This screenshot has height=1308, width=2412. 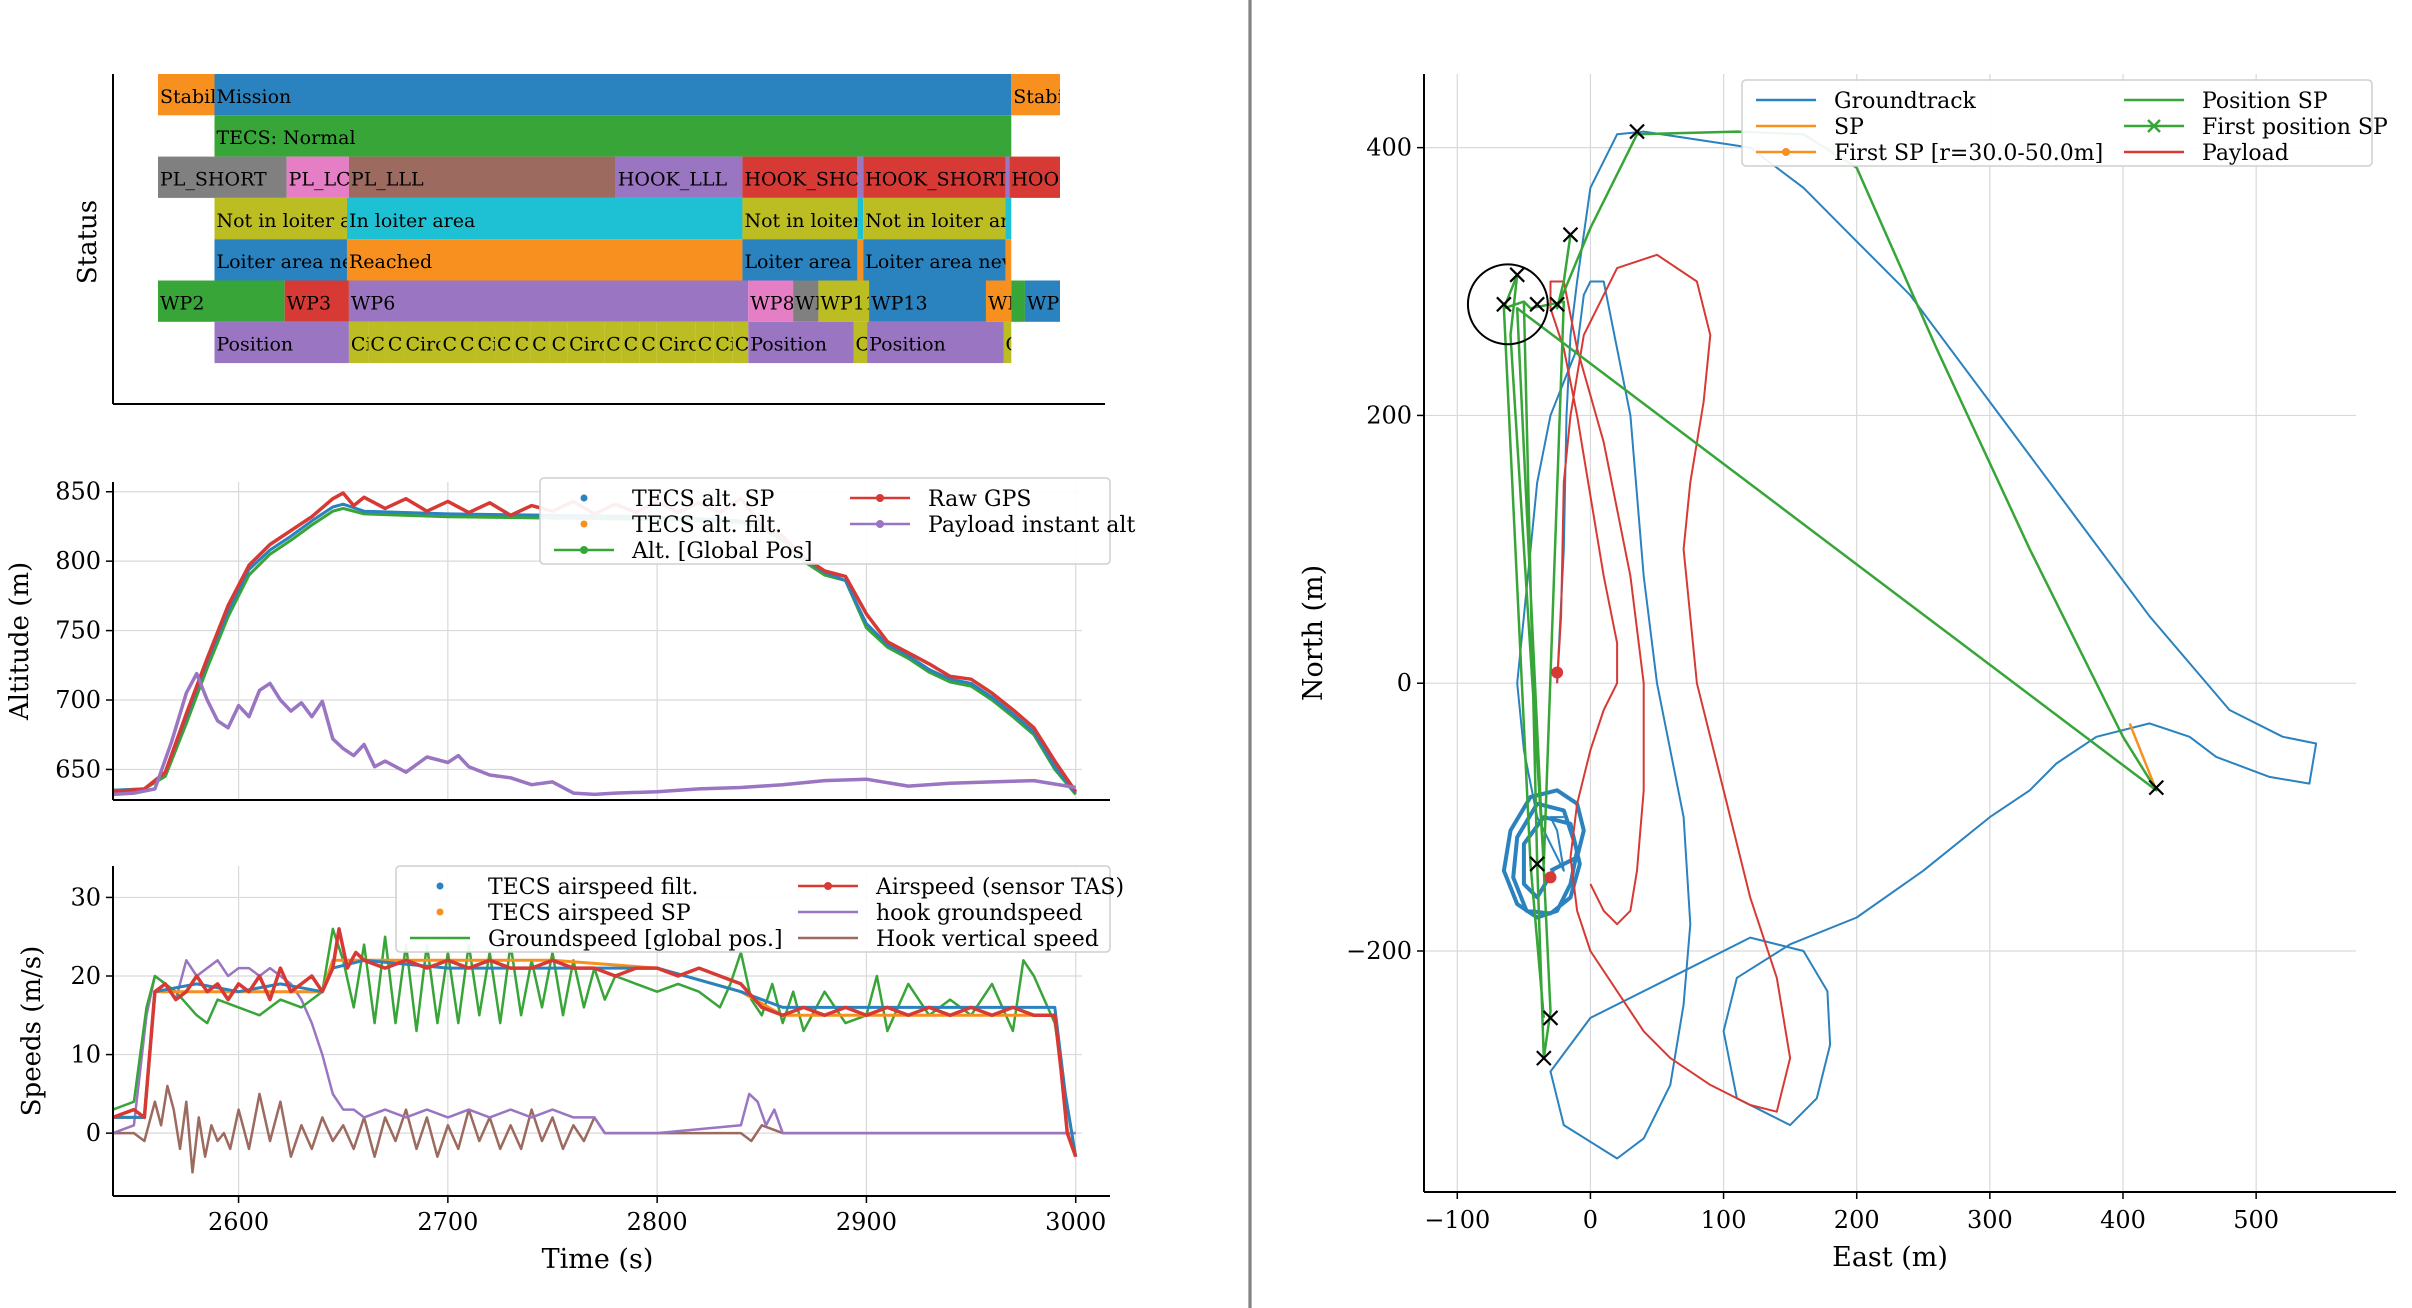 What do you see at coordinates (238, 1222) in the screenshot?
I see `x-tick-label: 2600` at bounding box center [238, 1222].